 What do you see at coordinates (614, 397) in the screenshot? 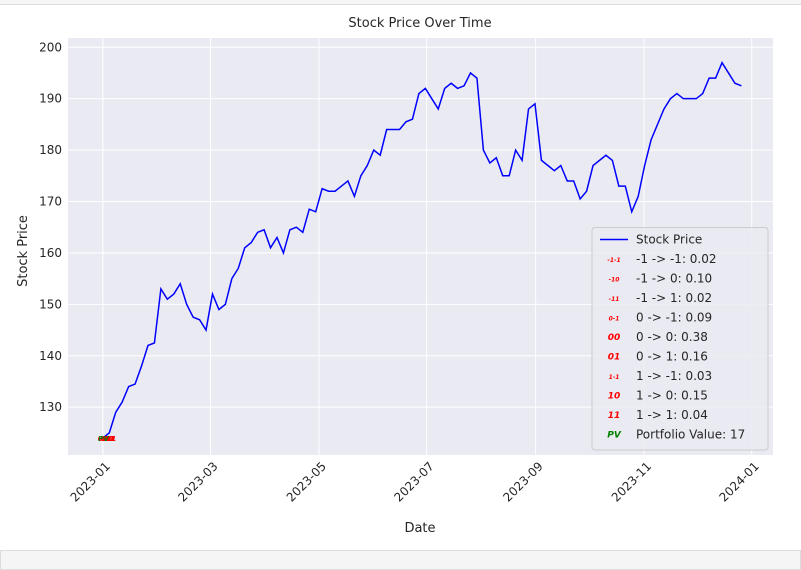
I see `legend-marker: 10` at bounding box center [614, 397].